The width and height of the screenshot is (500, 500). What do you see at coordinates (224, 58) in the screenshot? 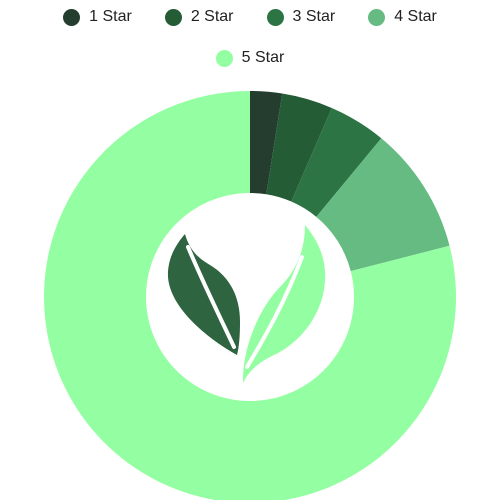
I see `legend-swatch-5-star` at bounding box center [224, 58].